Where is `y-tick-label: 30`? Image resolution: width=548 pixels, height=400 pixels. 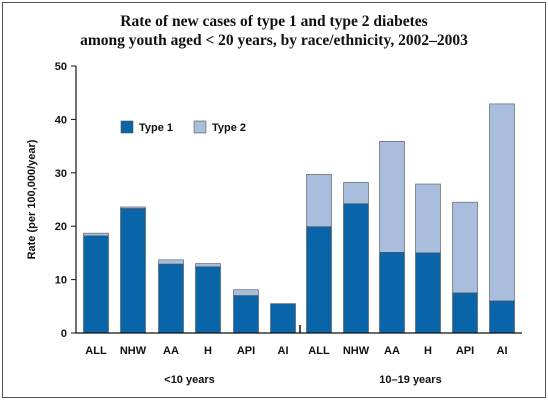 y-tick-label: 30 is located at coordinates (61, 174).